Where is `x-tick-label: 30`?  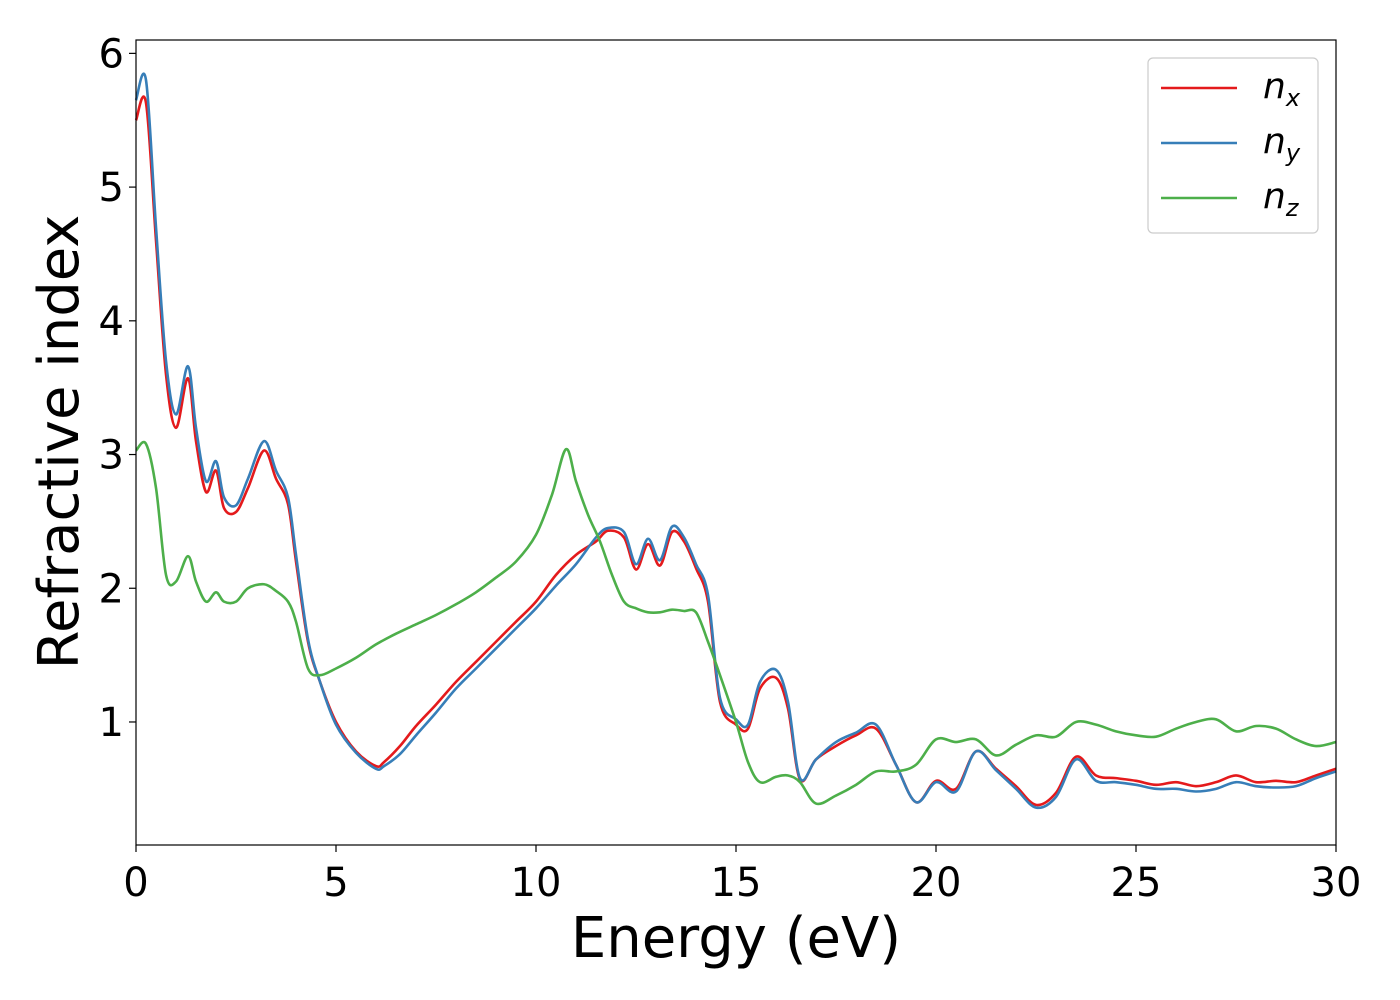
x-tick-label: 30 is located at coordinates (1336, 883).